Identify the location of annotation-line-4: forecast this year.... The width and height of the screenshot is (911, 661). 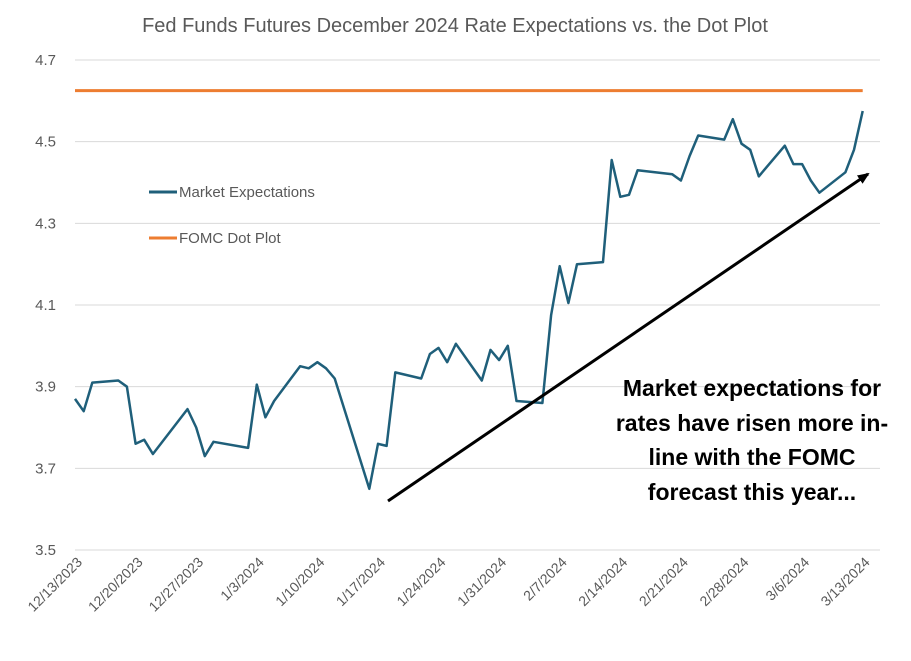
(752, 492).